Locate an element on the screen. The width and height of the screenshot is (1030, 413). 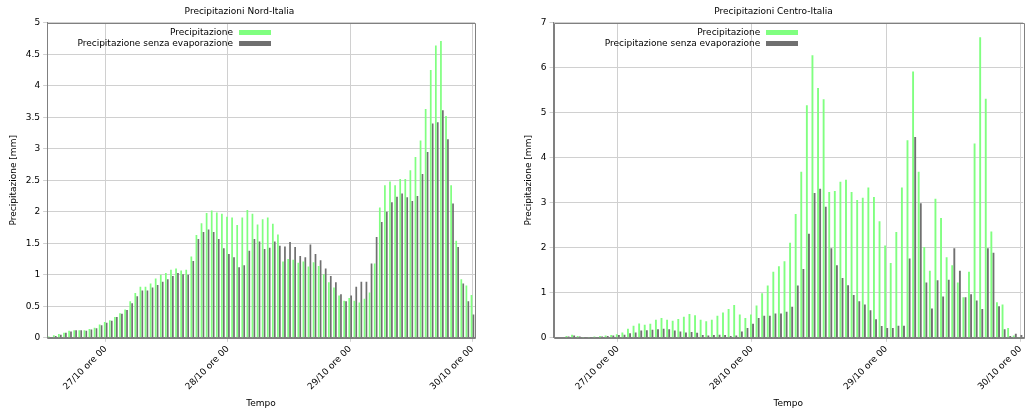
y-tick-label: 4.5 is located at coordinates (33, 53).